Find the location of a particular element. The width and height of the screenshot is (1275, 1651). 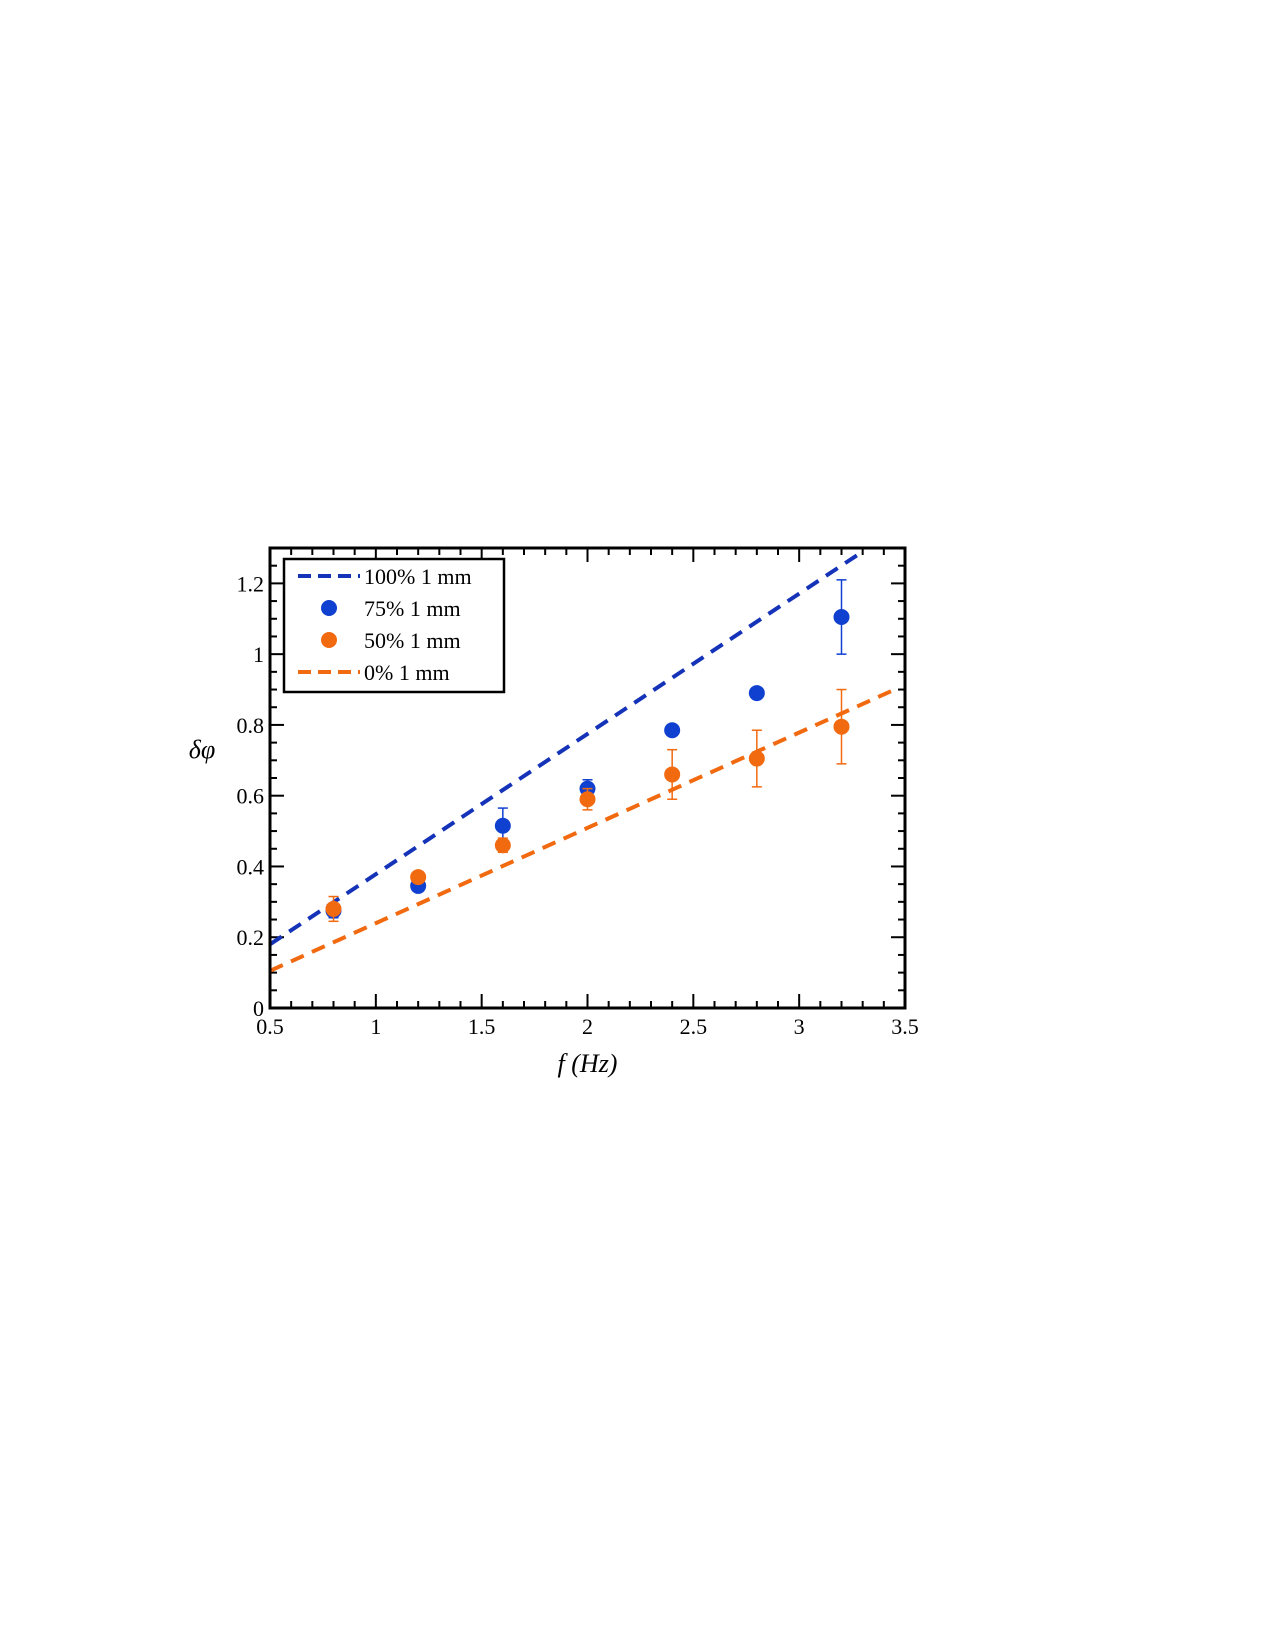

plot-frame is located at coordinates (587, 778).